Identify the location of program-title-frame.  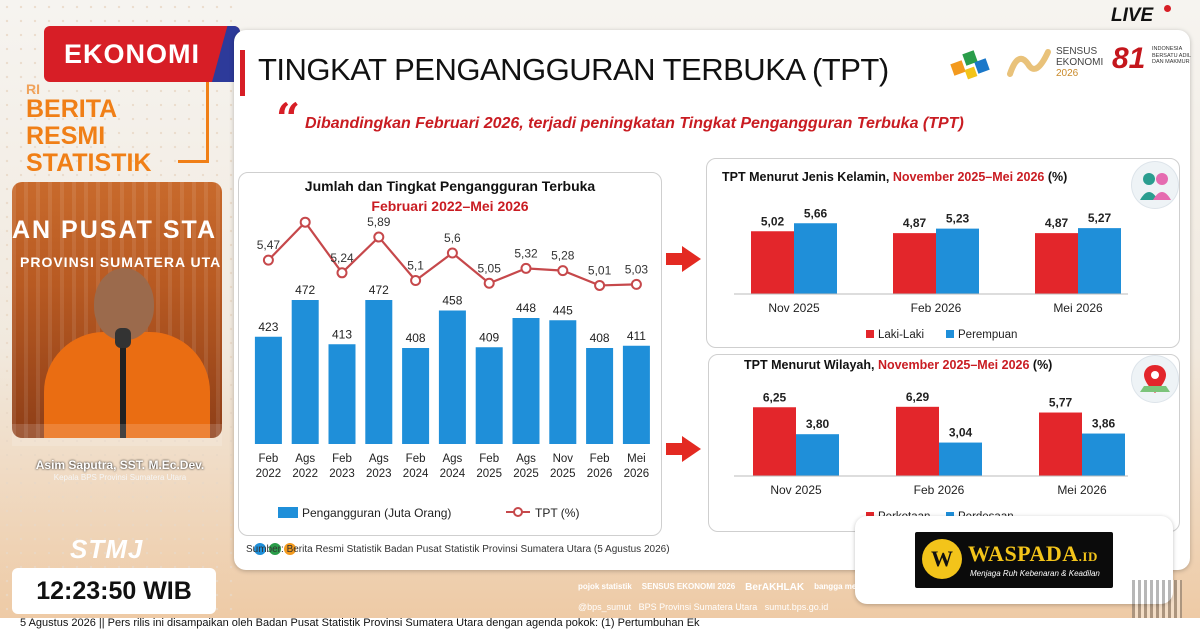
(207, 101).